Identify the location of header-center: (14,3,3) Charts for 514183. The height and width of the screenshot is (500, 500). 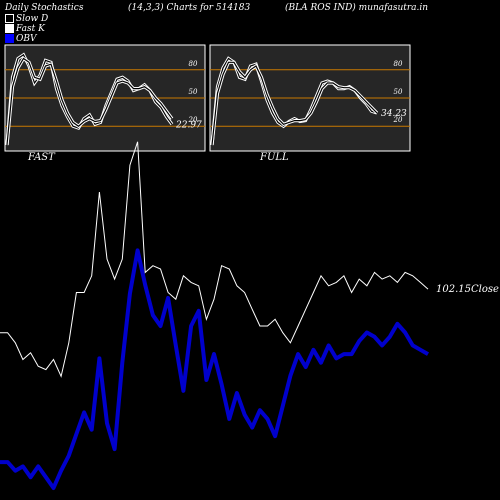
(189, 8).